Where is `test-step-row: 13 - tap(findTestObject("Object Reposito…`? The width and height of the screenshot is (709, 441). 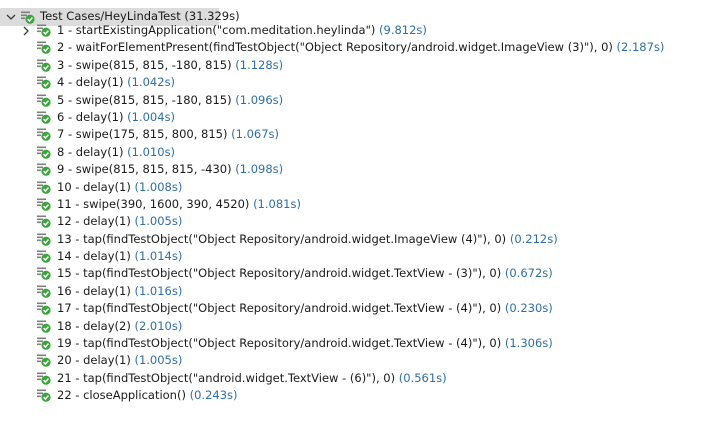 test-step-row: 13 - tap(findTestObject("Object Reposito… is located at coordinates (354, 239).